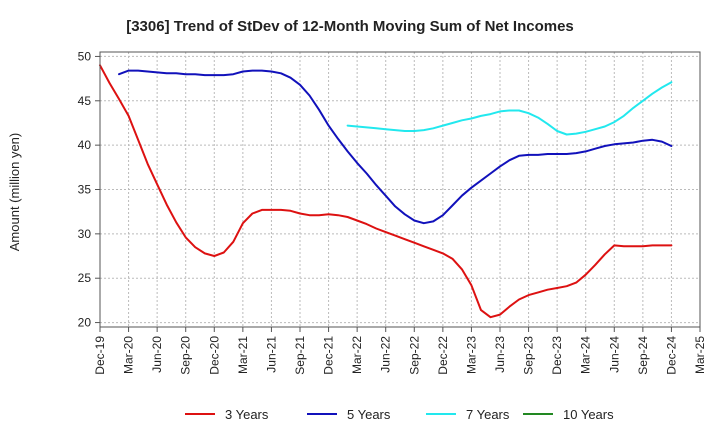 This screenshot has height=445, width=720. What do you see at coordinates (357, 355) in the screenshot?
I see `x-tick-label: Mar-22` at bounding box center [357, 355].